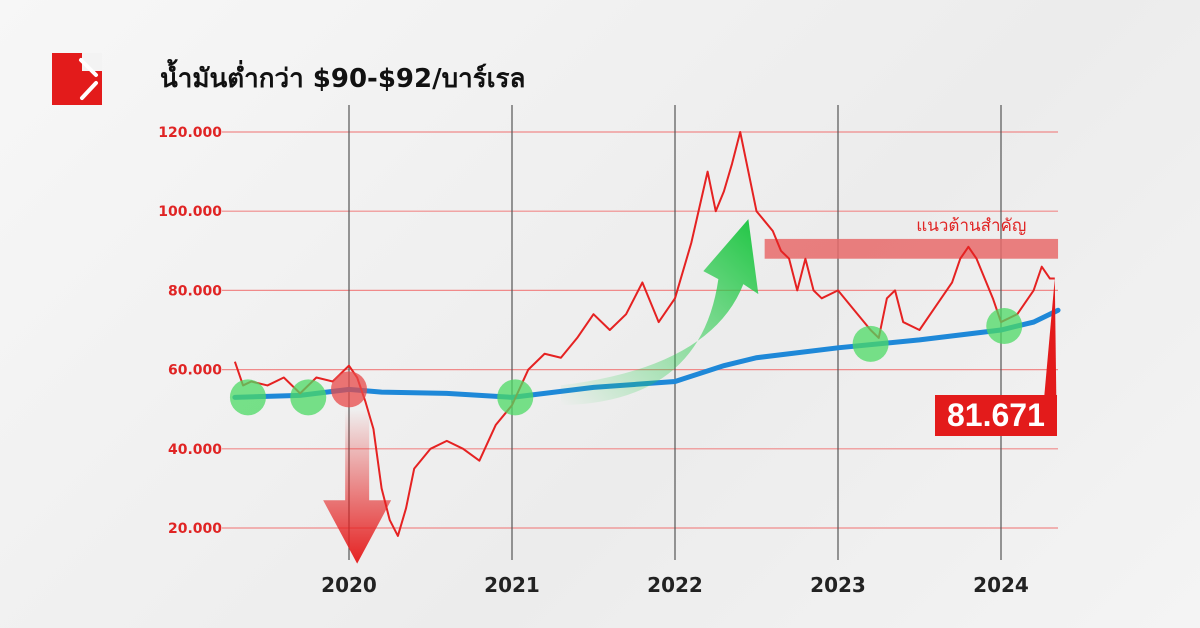  Describe the element at coordinates (675, 585) in the screenshot. I see `x-tick-label: 2022` at that location.